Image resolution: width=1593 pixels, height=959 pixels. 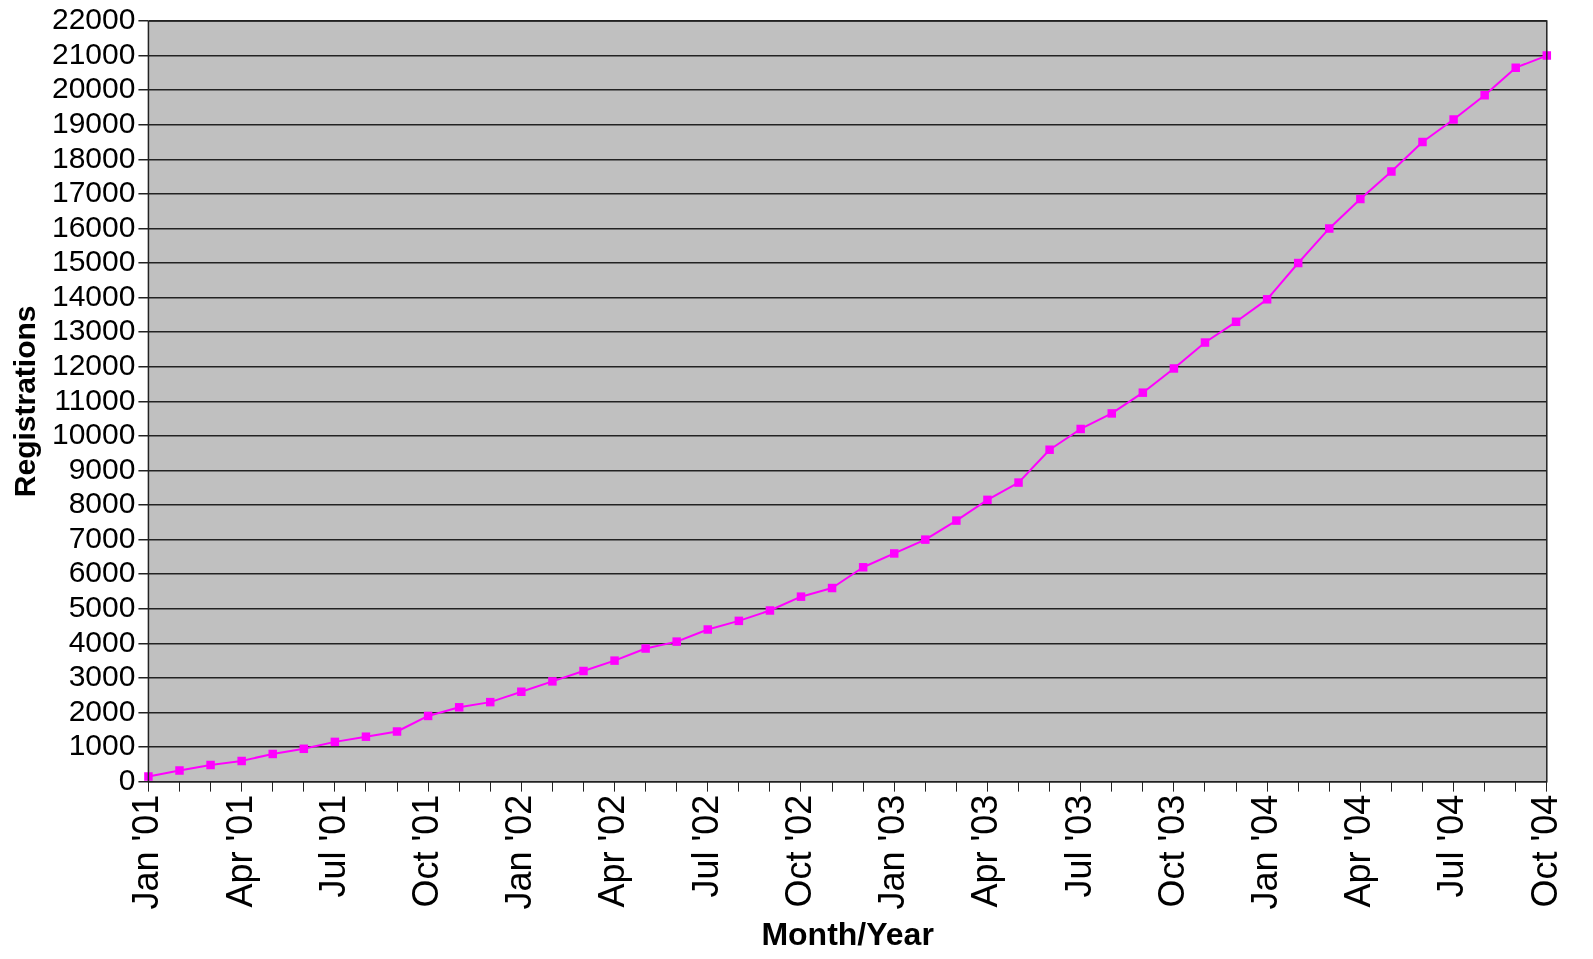 What do you see at coordinates (705, 846) in the screenshot?
I see `x-tick-label: Jul '02` at bounding box center [705, 846].